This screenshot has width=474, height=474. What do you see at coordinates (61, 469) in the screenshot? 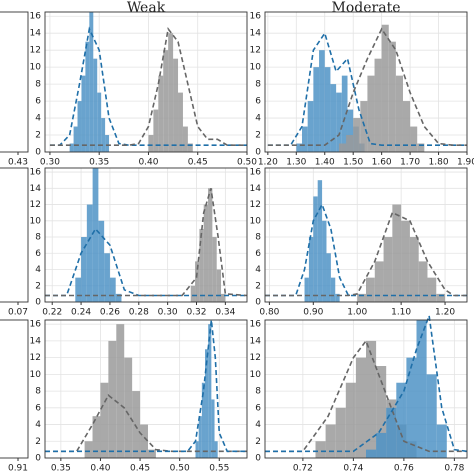
I see `x-tick-label: 0.35` at bounding box center [61, 469].